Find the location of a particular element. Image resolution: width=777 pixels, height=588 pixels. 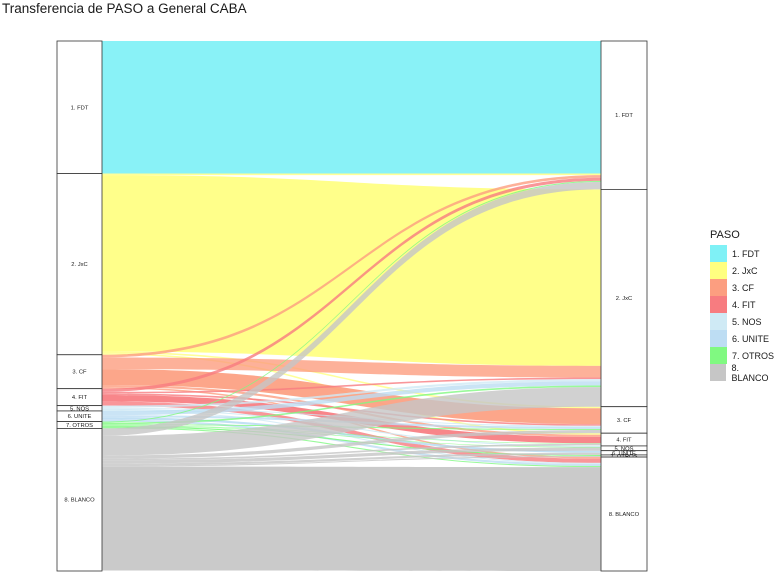

flow-6-unite-to-6-unite is located at coordinates (351, 435).